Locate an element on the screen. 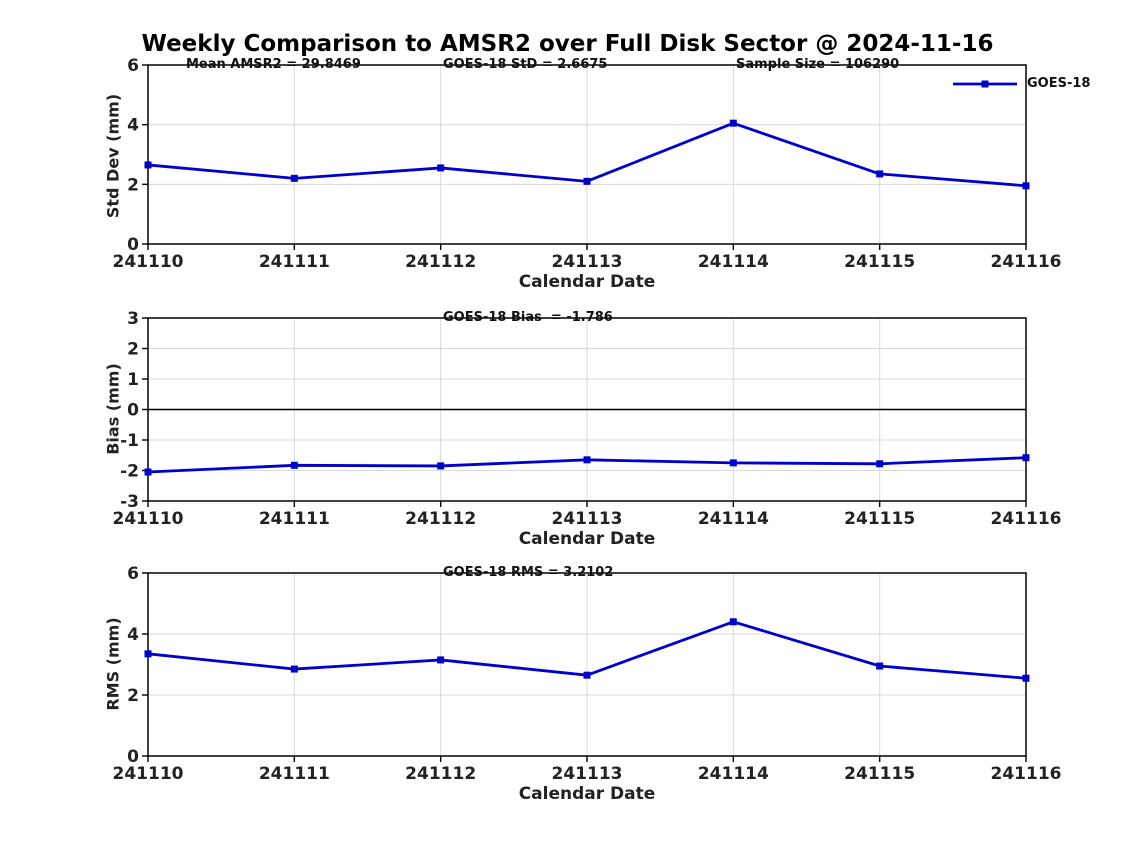 The image size is (1135, 851). legend: GOES-18 is located at coordinates (1021, 83).